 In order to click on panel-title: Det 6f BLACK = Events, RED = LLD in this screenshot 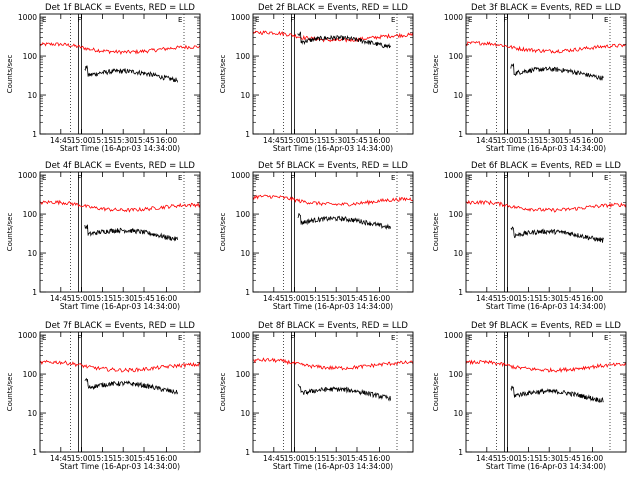, I will do `click(546, 166)`.